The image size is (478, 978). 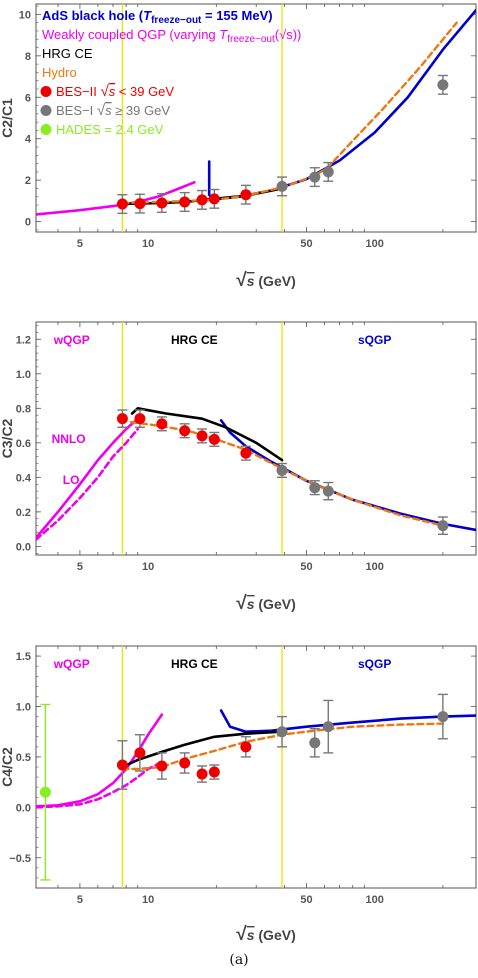 I want to click on legend-entry: BES−II √s < 39 GeV, so click(x=115, y=91).